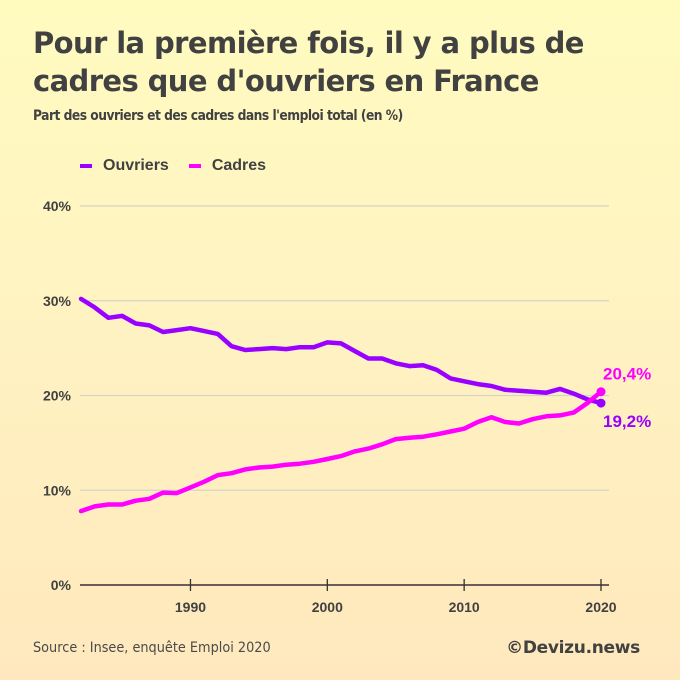 This screenshot has height=680, width=680. Describe the element at coordinates (601, 403) in the screenshot. I see `end-point-ouvriers` at that location.